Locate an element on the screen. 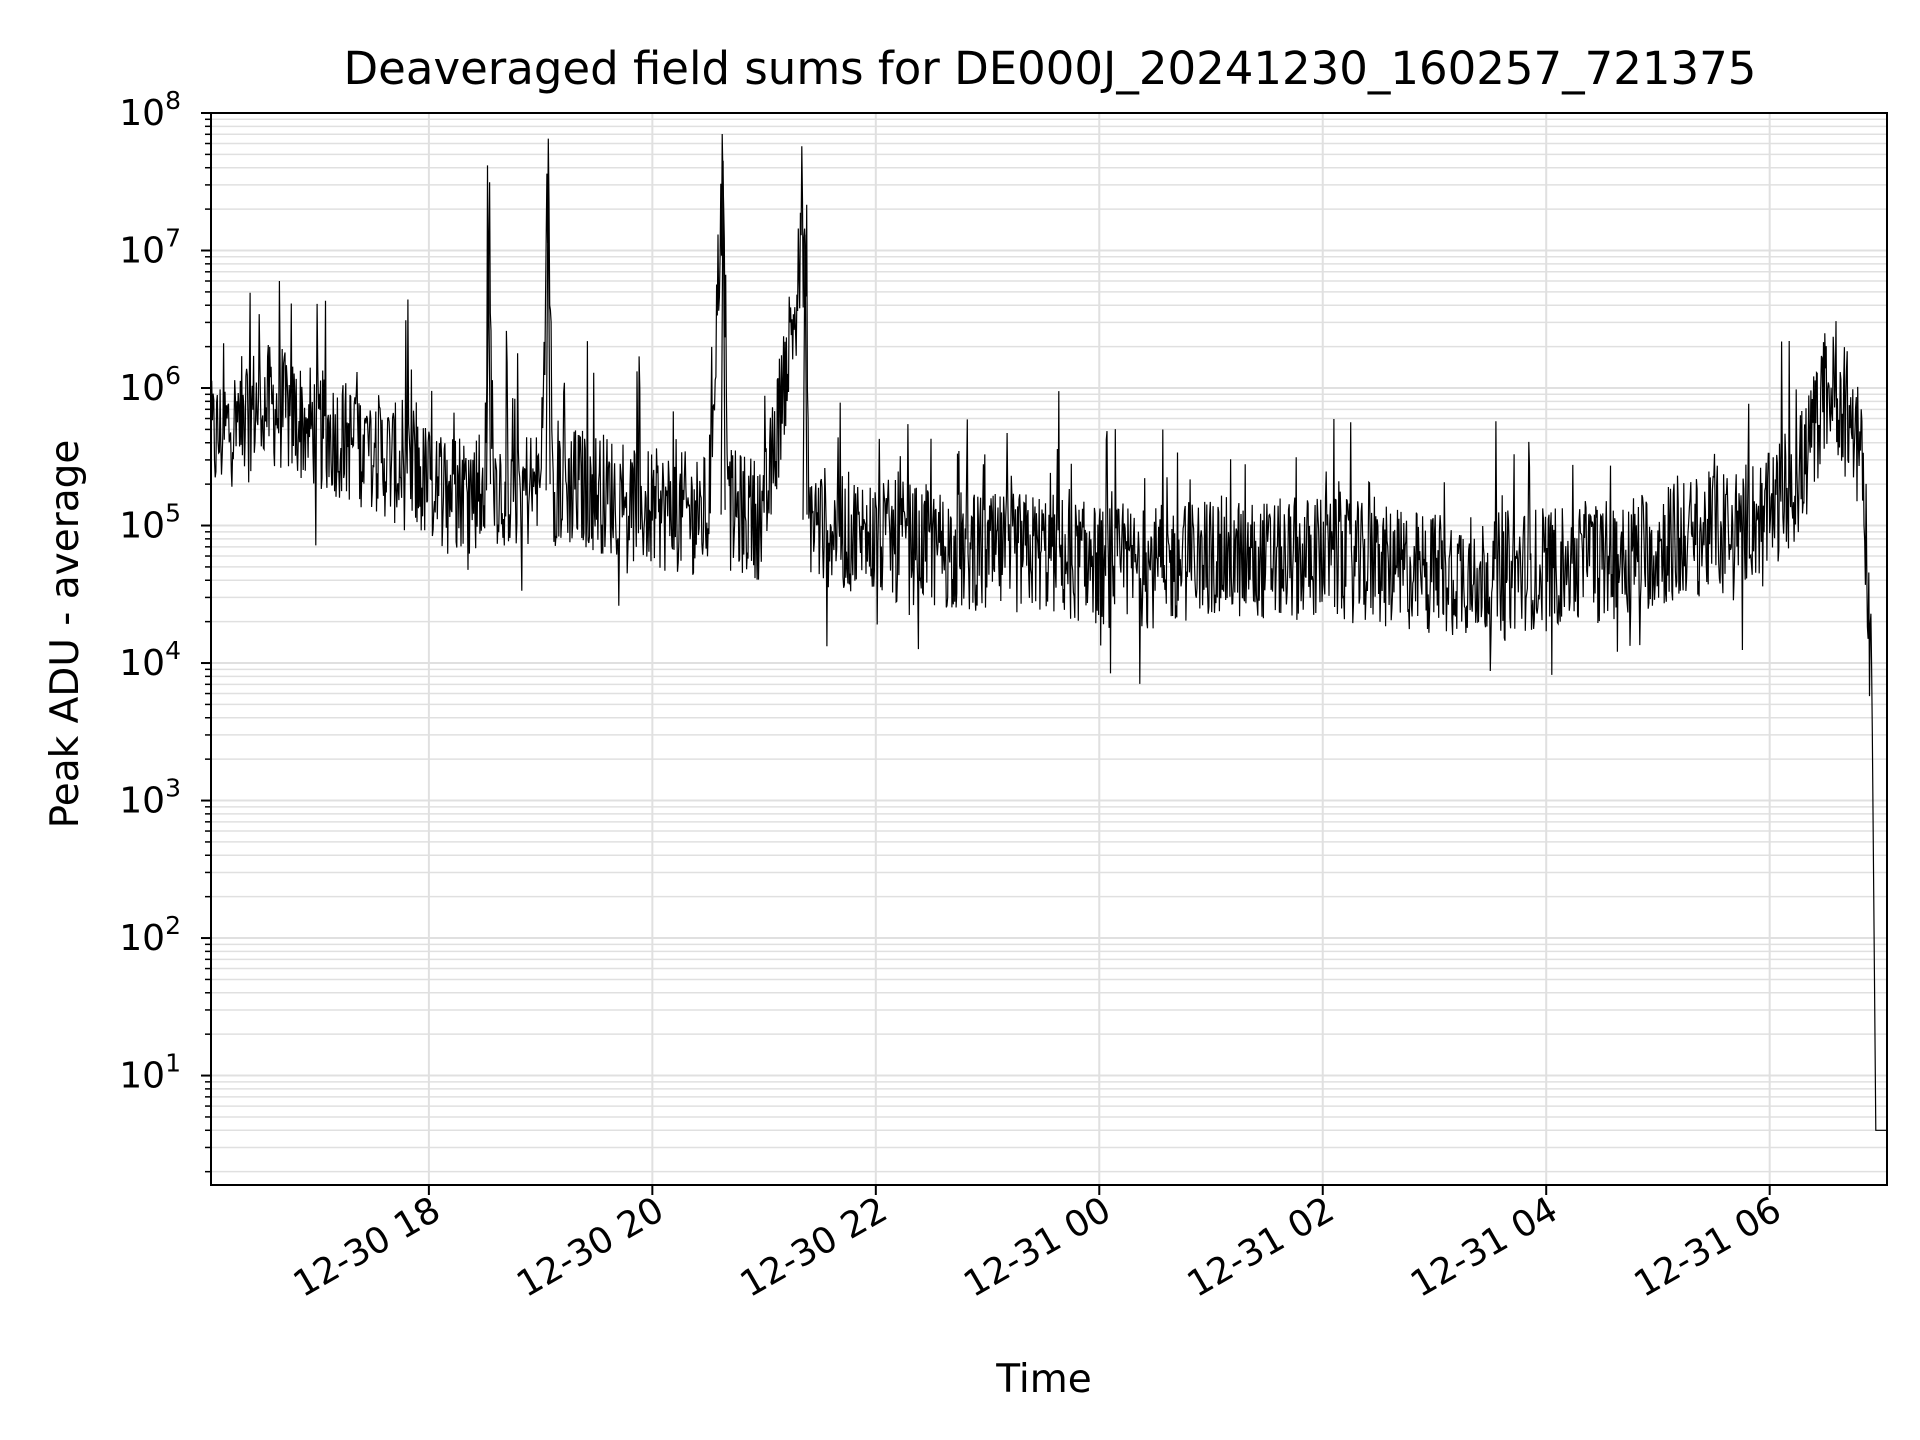 The width and height of the screenshot is (1920, 1440). y-tick-label: 10⁴ is located at coordinates (150, 660).